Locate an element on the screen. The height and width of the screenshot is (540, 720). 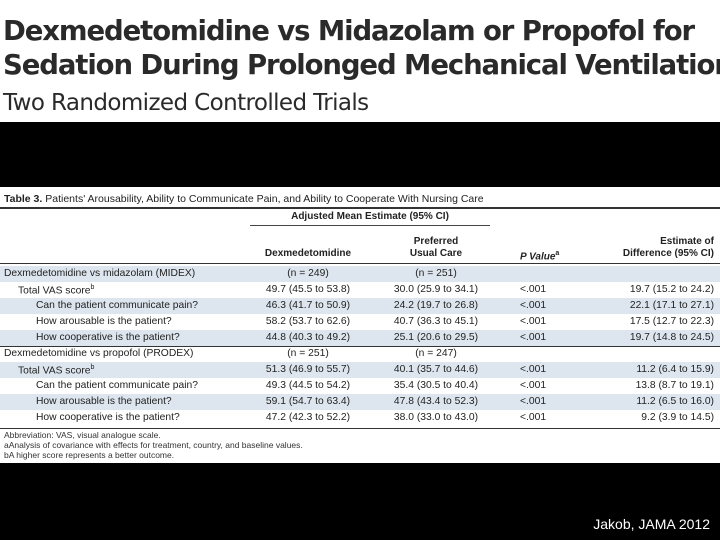
cell-usual-care: 24.2 (19.7 to 26.8) is located at coordinates (436, 305).